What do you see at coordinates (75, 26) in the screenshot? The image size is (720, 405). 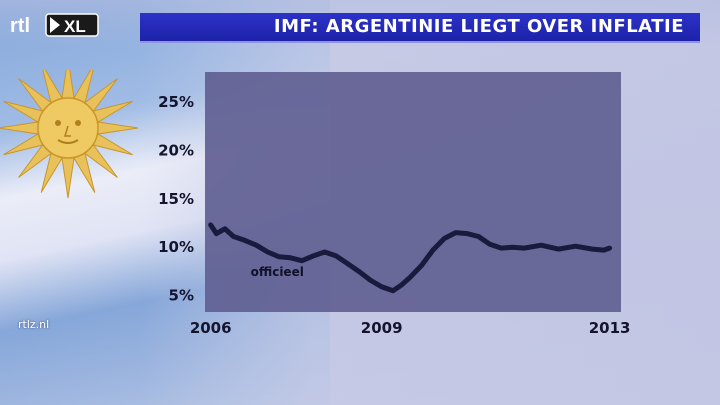 I see `svg-text: XL` at bounding box center [75, 26].